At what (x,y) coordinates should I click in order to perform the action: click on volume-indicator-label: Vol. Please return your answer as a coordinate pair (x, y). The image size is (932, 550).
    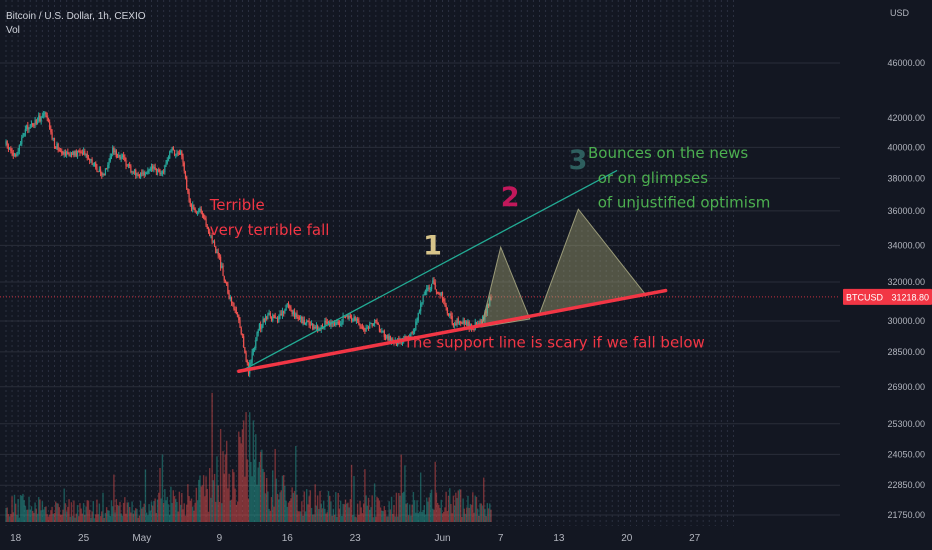
    Looking at the image, I should click on (13, 30).